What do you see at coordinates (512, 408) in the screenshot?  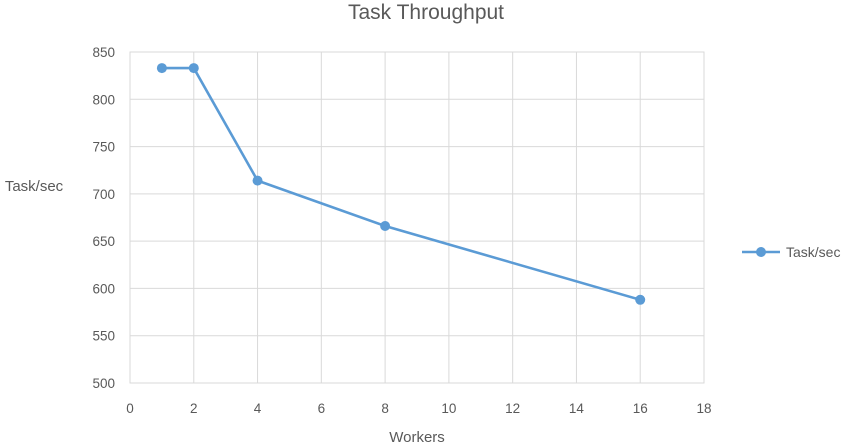 I see `x-tick-label: 12` at bounding box center [512, 408].